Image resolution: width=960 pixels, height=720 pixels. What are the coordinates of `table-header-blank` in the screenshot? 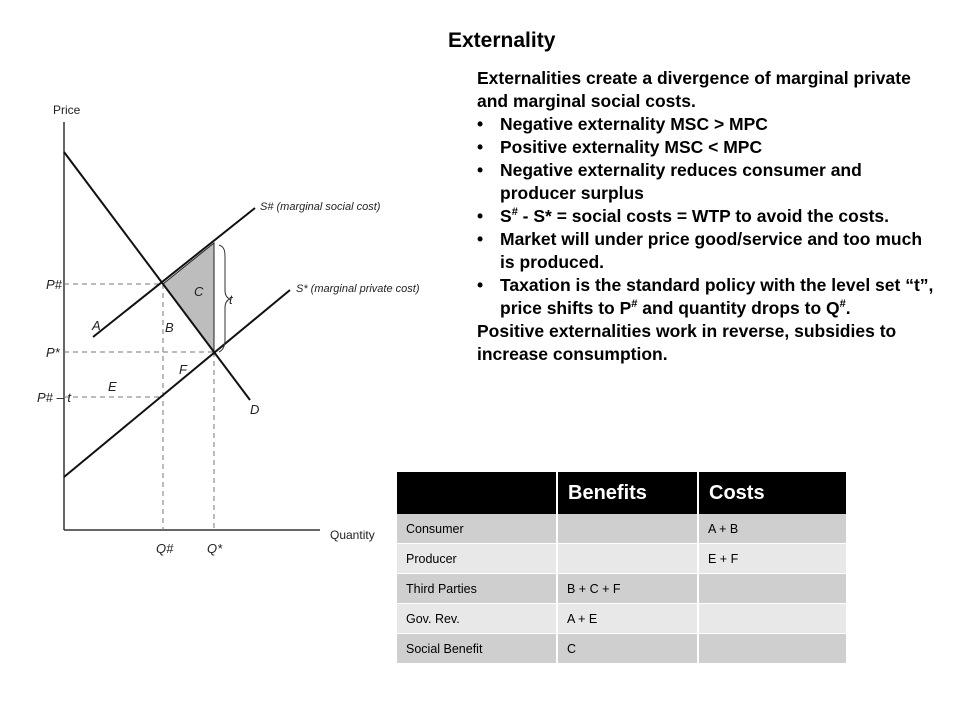 It's located at (477, 493).